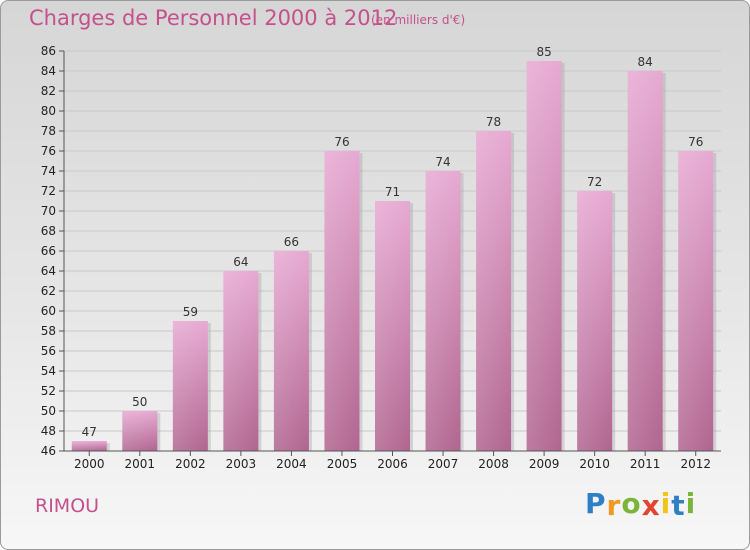  I want to click on y-tick-label: 72, so click(48, 191).